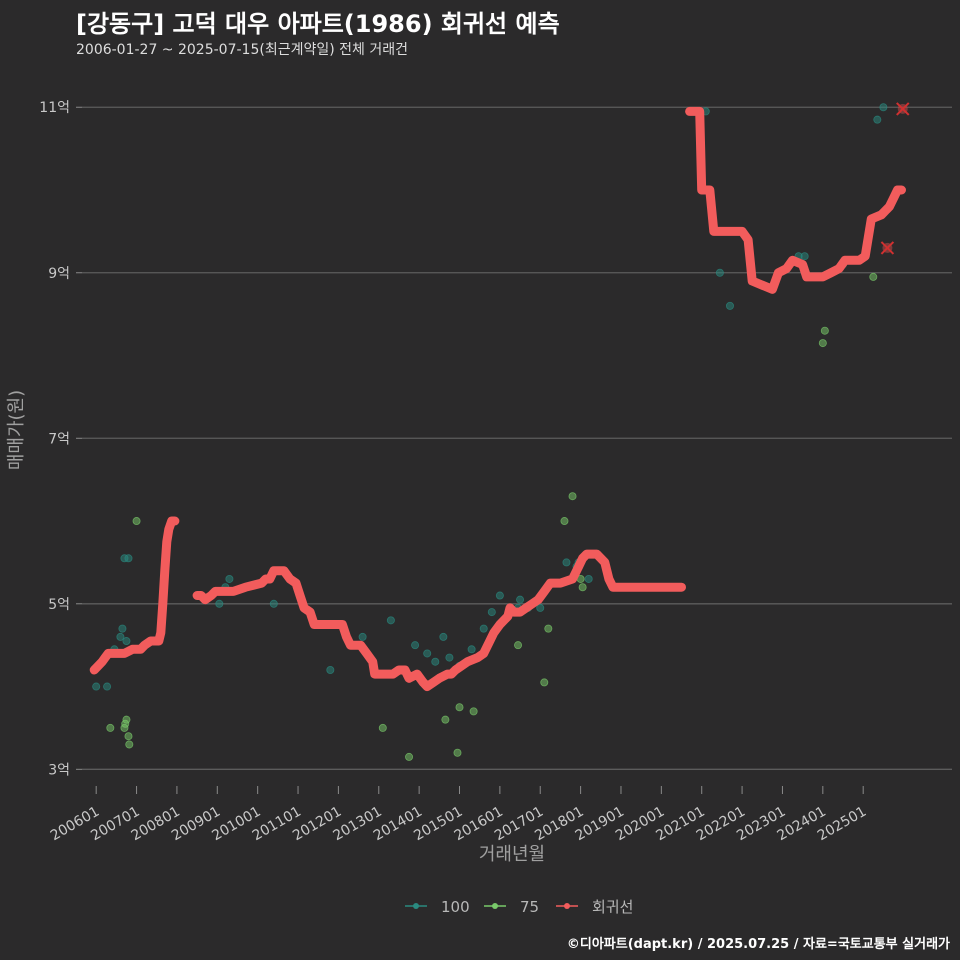  What do you see at coordinates (455, 907) in the screenshot?
I see `legend-label: 100` at bounding box center [455, 907].